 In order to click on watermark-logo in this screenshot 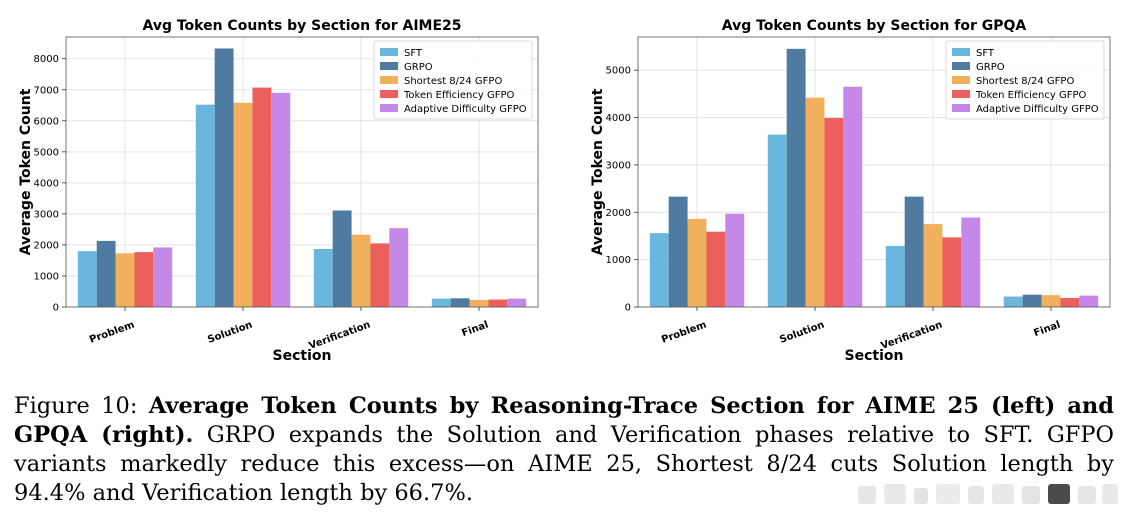, I will do `click(988, 494)`.